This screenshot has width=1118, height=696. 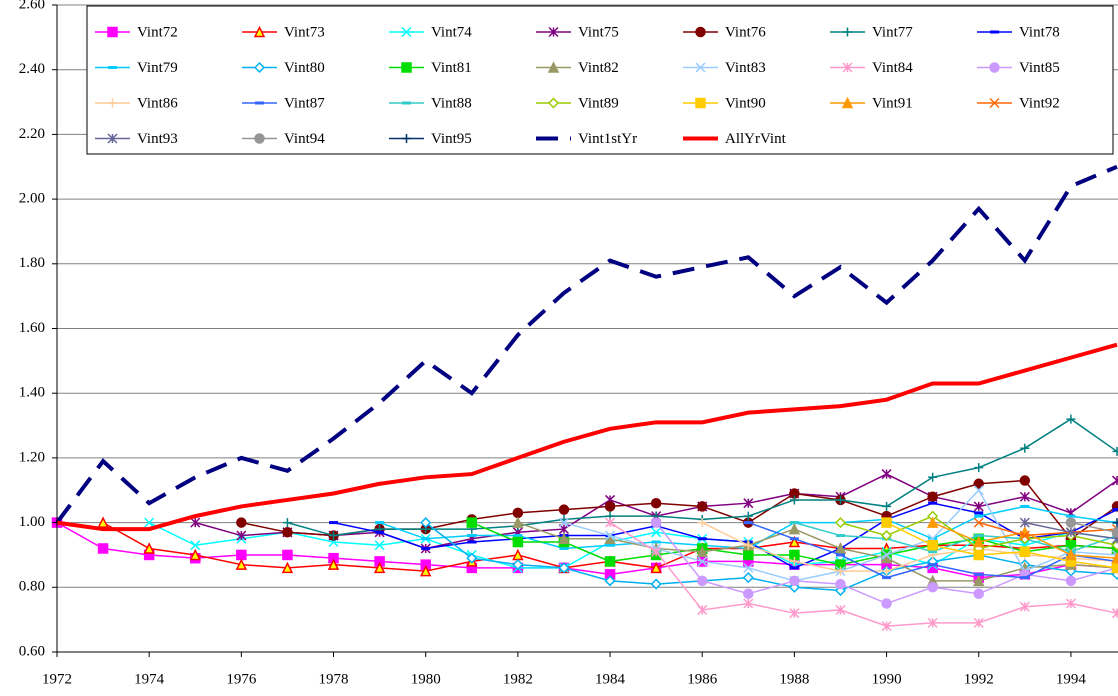 I want to click on legend-label: Vint87, so click(x=304, y=103).